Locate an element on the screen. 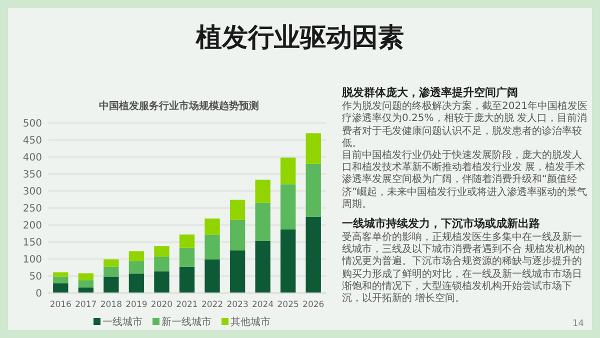 The height and width of the screenshot is (338, 600). legend-label: 一线城市 is located at coordinates (122, 322).